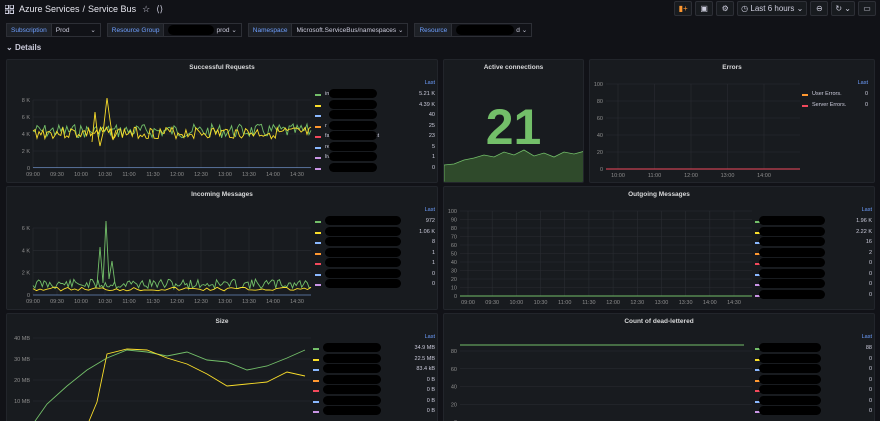 This screenshot has height=421, width=880. Describe the element at coordinates (375, 115) in the screenshot. I see `legend-item: event40` at that location.